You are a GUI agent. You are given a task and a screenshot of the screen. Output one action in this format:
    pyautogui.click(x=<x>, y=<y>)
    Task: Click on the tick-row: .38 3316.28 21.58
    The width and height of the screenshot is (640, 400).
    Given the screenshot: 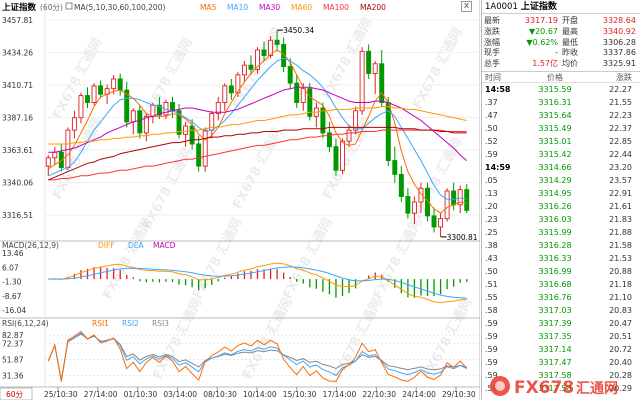 What is the action you would take?
    pyautogui.click(x=561, y=245)
    